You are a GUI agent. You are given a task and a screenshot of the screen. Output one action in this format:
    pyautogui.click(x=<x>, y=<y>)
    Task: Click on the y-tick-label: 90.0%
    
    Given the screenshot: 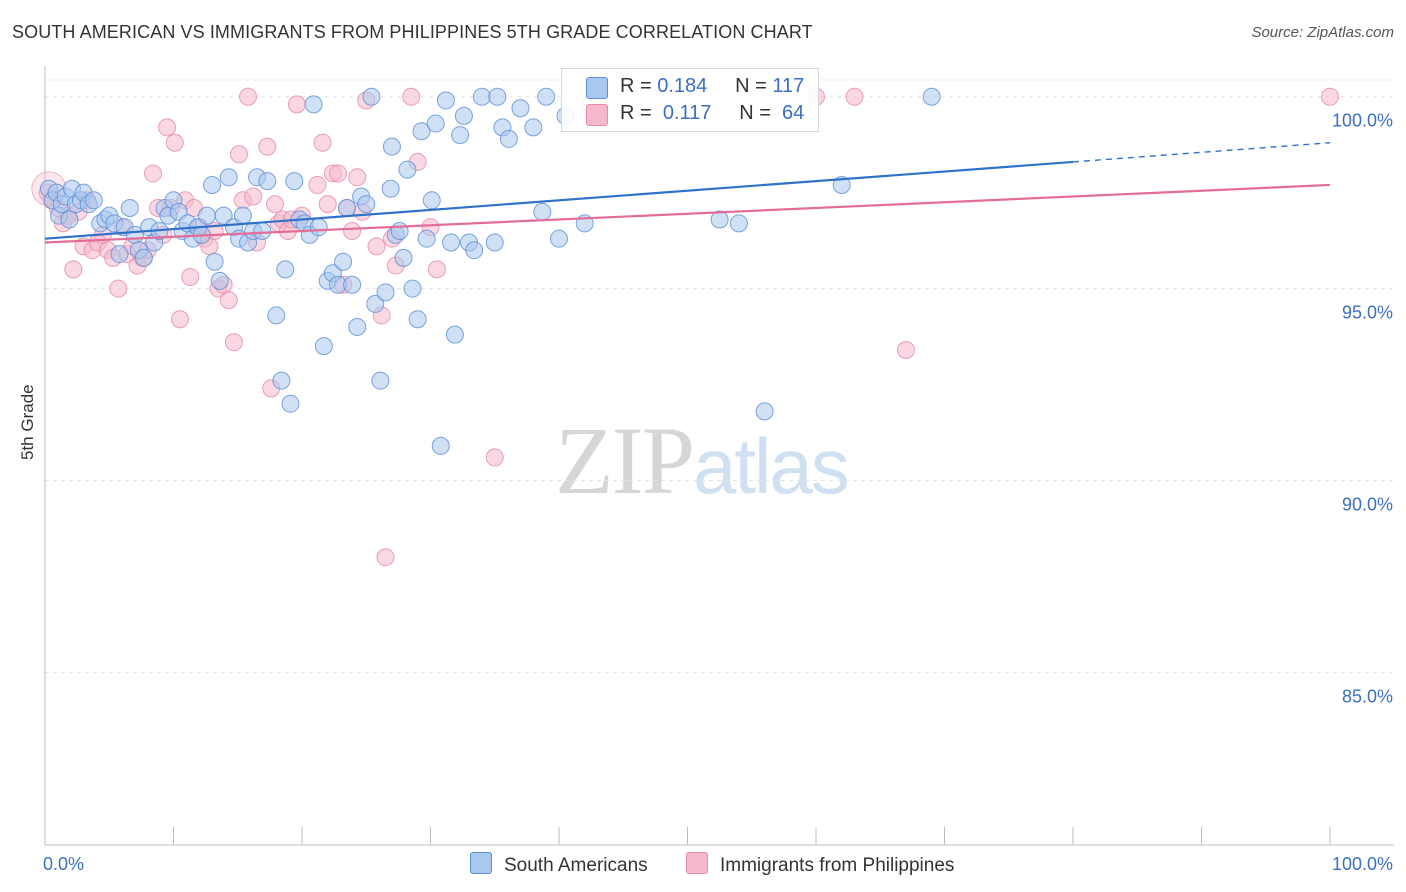 What is the action you would take?
    pyautogui.click(x=1367, y=504)
    